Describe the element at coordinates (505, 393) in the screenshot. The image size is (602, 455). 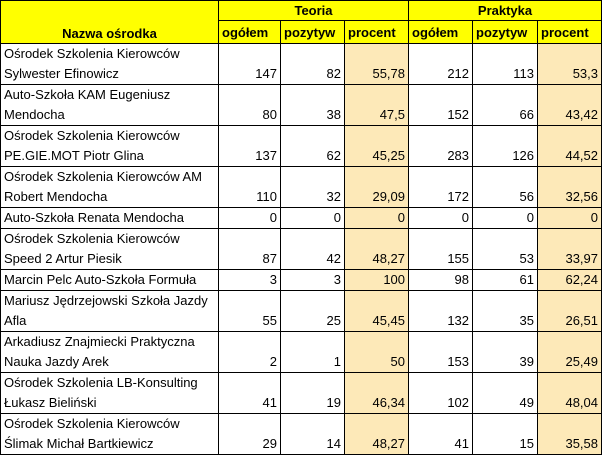
I see `practice-positive-cell: 49` at that location.